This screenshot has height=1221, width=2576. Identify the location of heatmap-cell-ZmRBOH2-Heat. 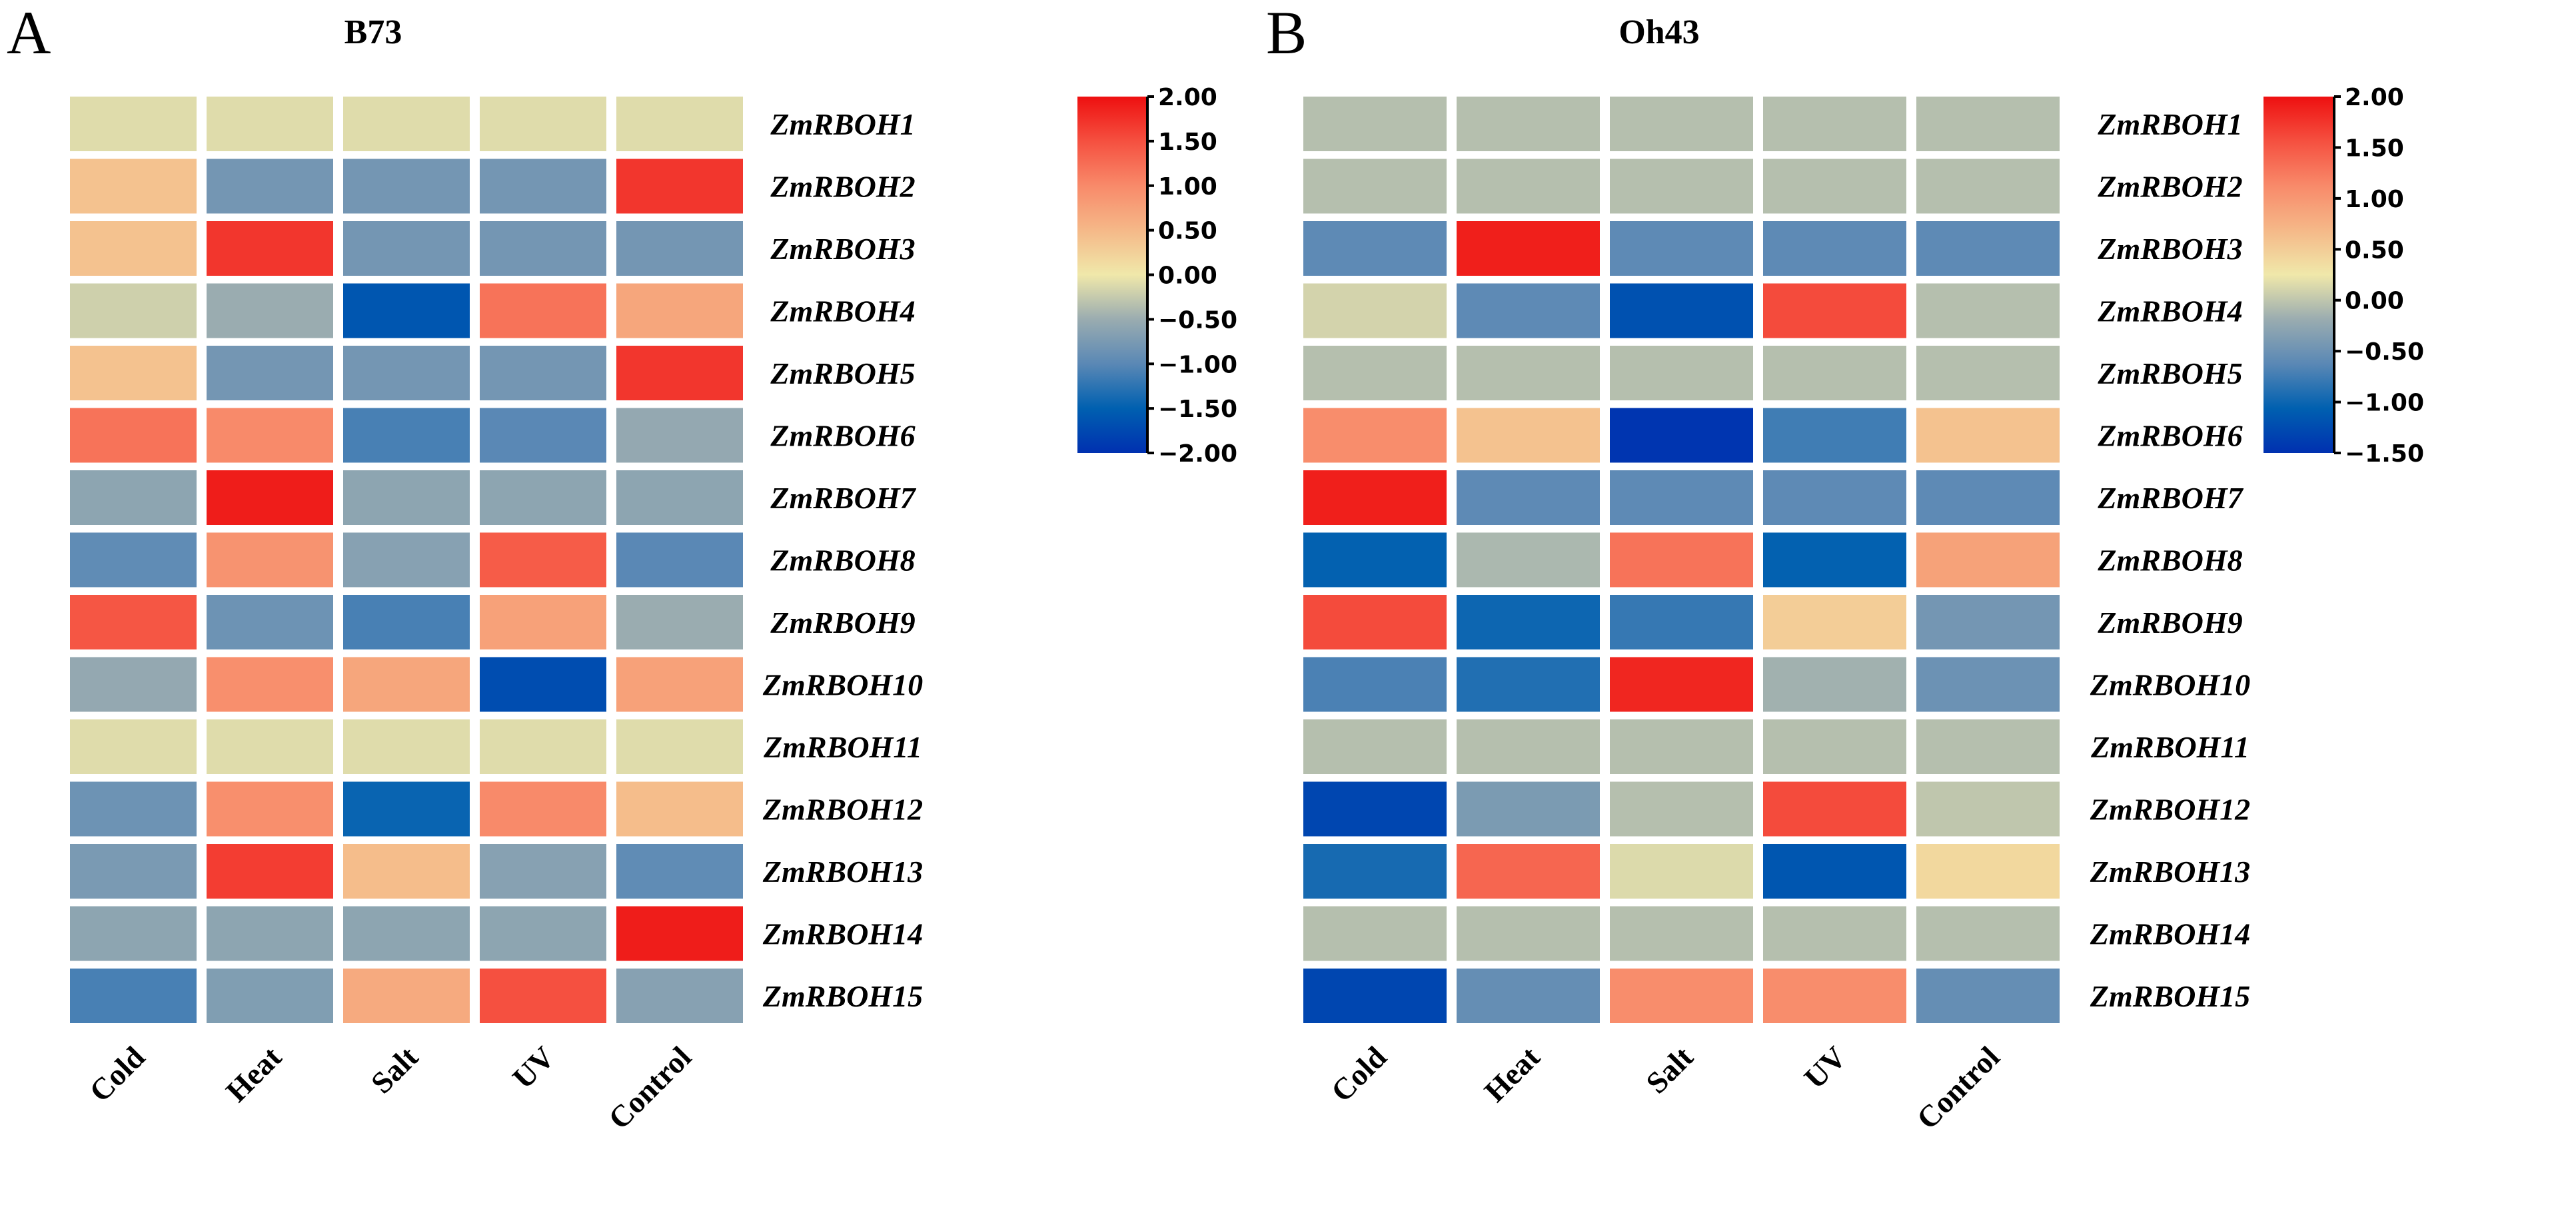
(1529, 186).